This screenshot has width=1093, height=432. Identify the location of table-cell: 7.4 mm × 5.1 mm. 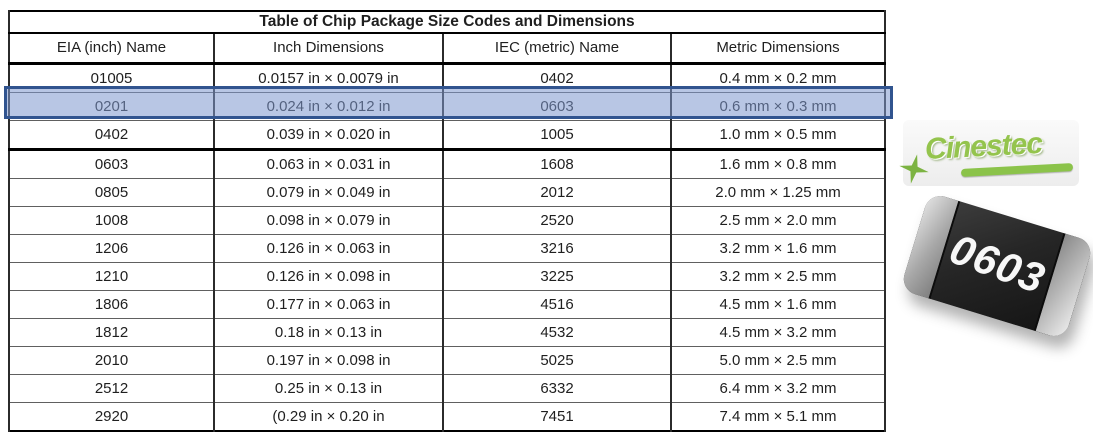
(778, 417).